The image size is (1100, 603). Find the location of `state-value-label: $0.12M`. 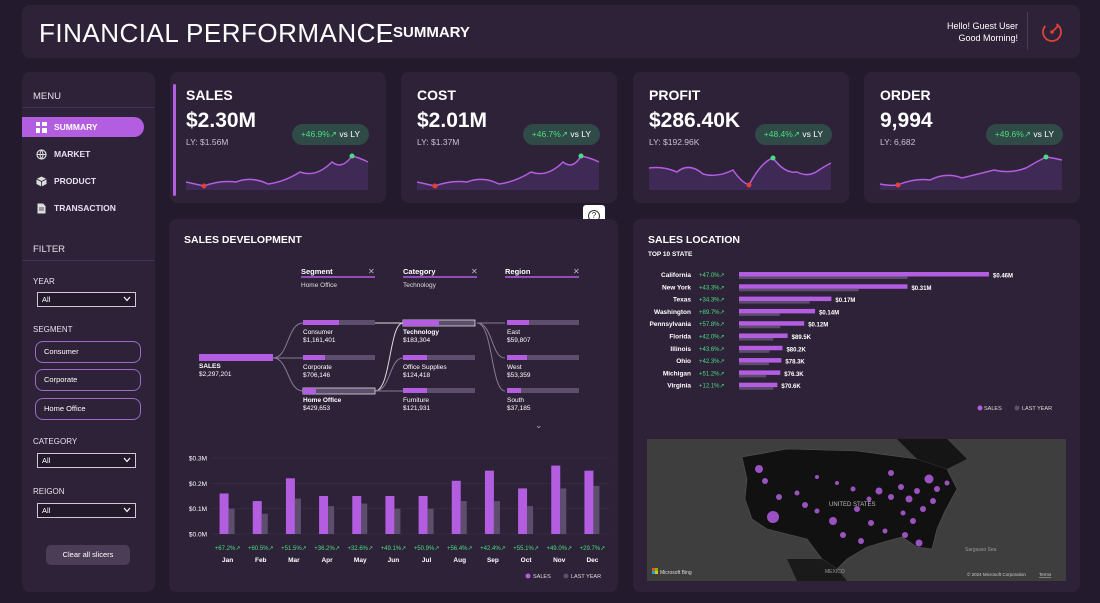

state-value-label: $0.12M is located at coordinates (818, 326).